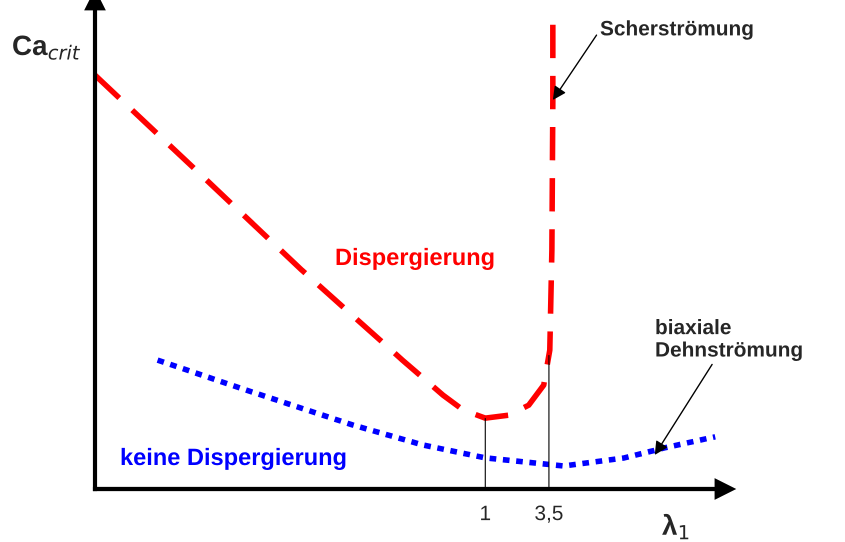  What do you see at coordinates (234, 459) in the screenshot?
I see `annotation: keine Dispergierung` at bounding box center [234, 459].